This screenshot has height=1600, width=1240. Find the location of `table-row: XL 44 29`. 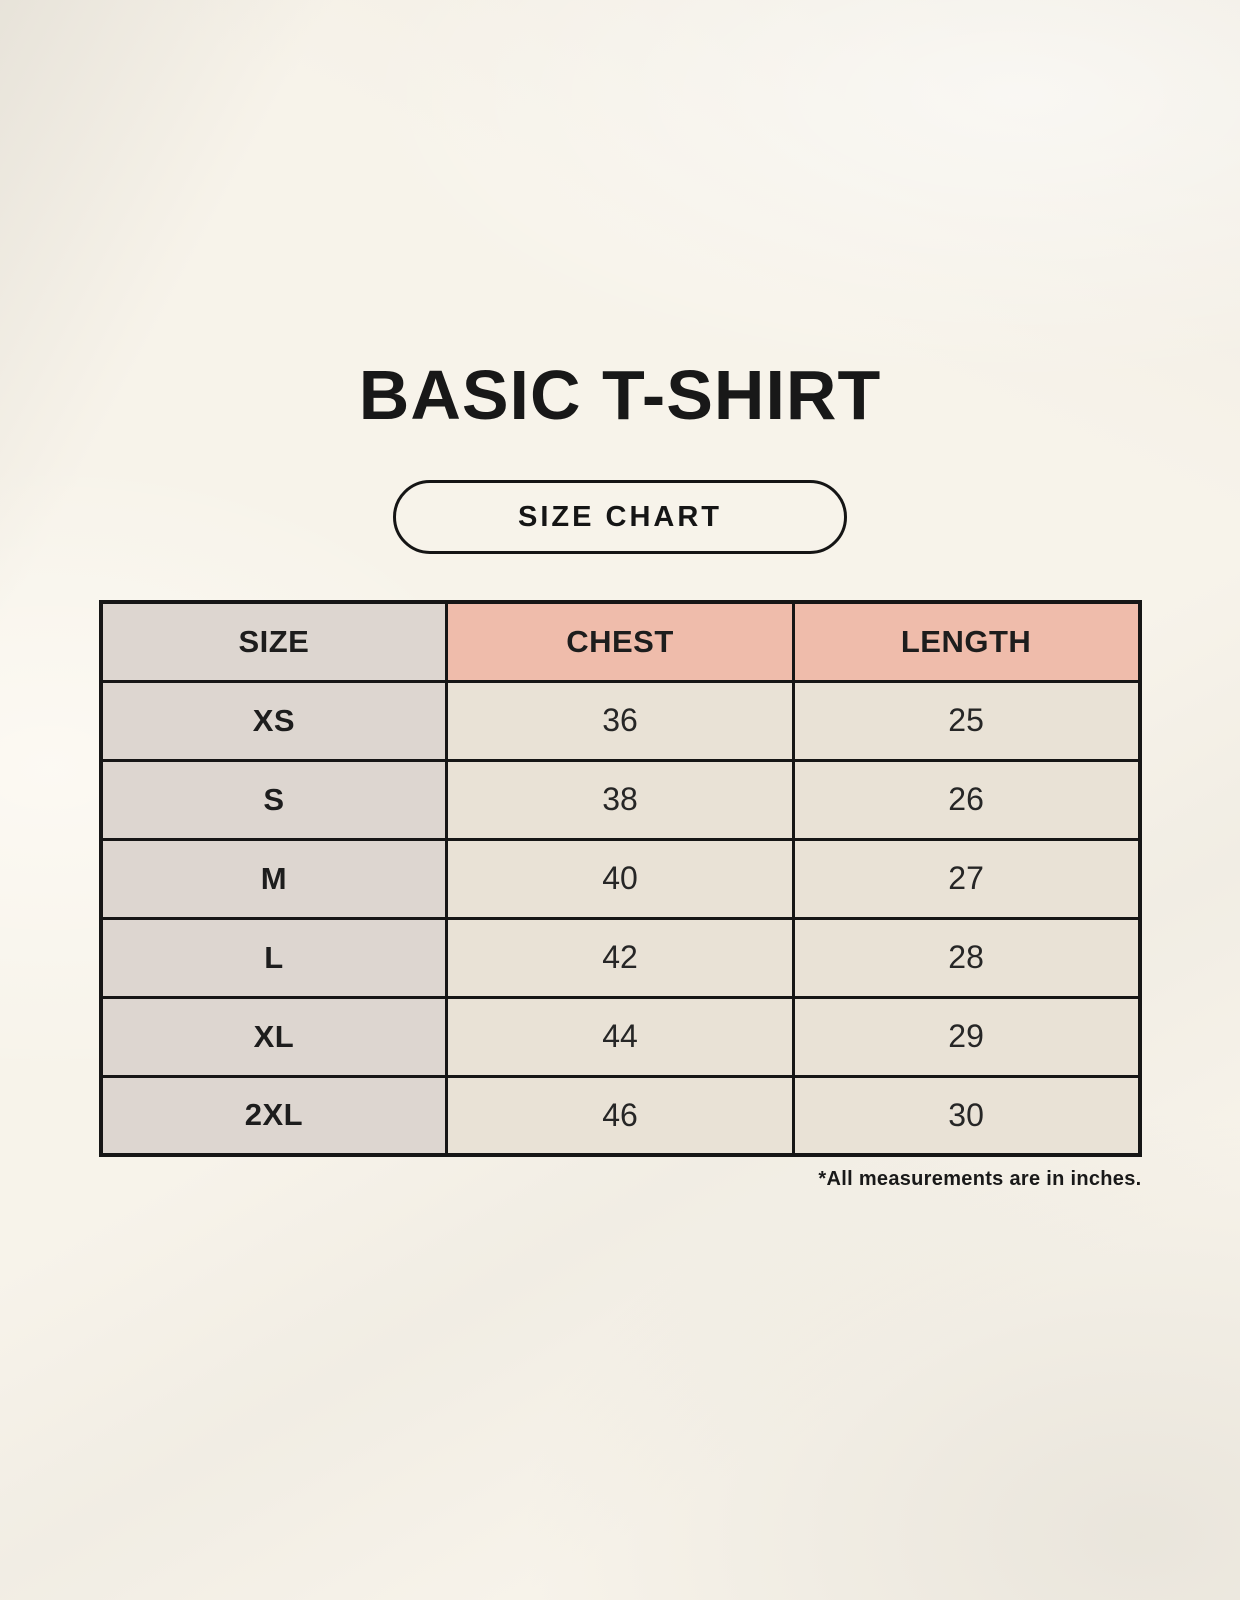

table-row: XL 44 29 is located at coordinates (620, 1036).